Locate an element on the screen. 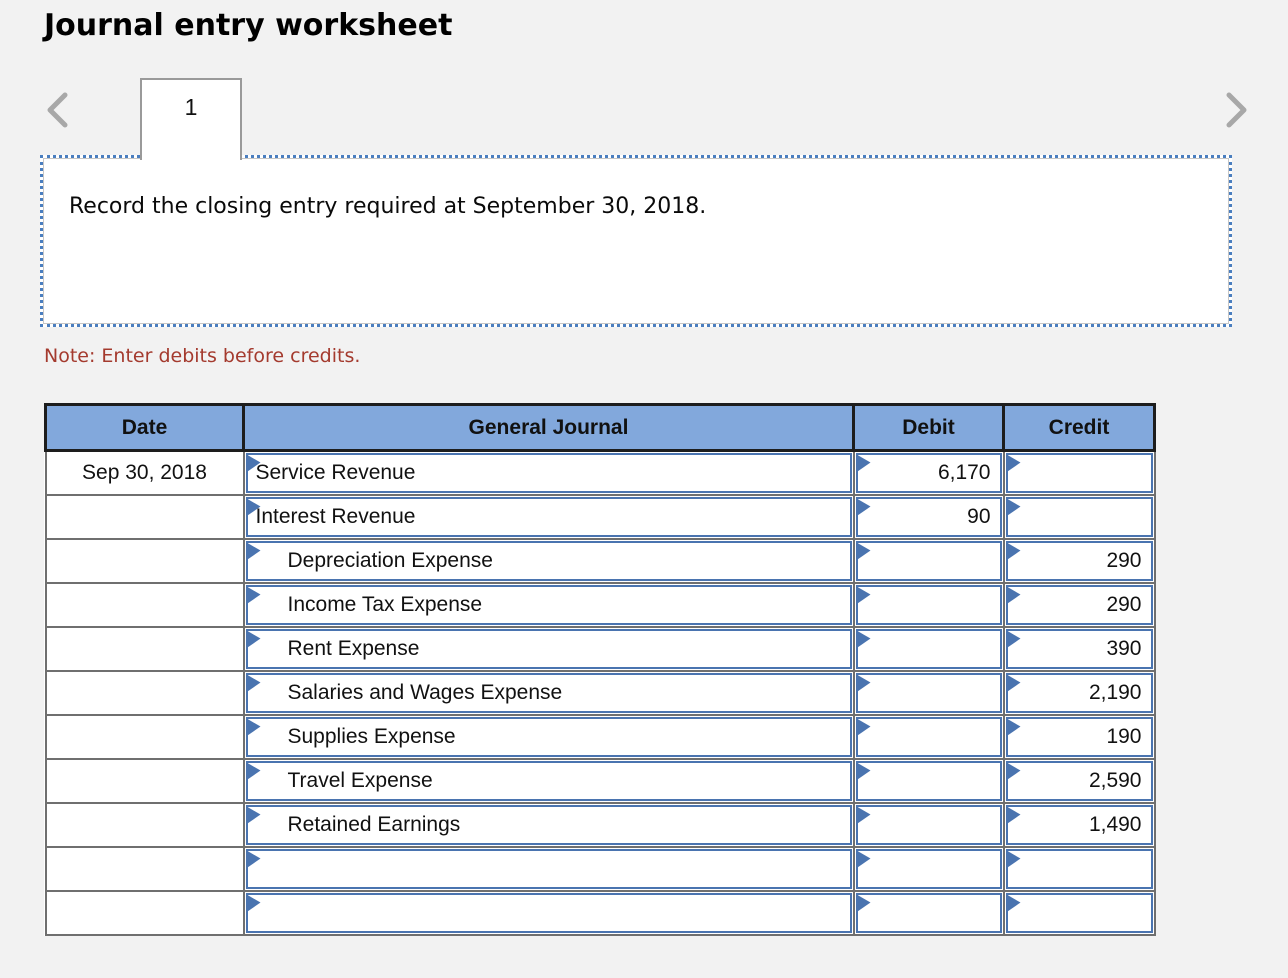  credit-input: 1,490 is located at coordinates (1079, 825).